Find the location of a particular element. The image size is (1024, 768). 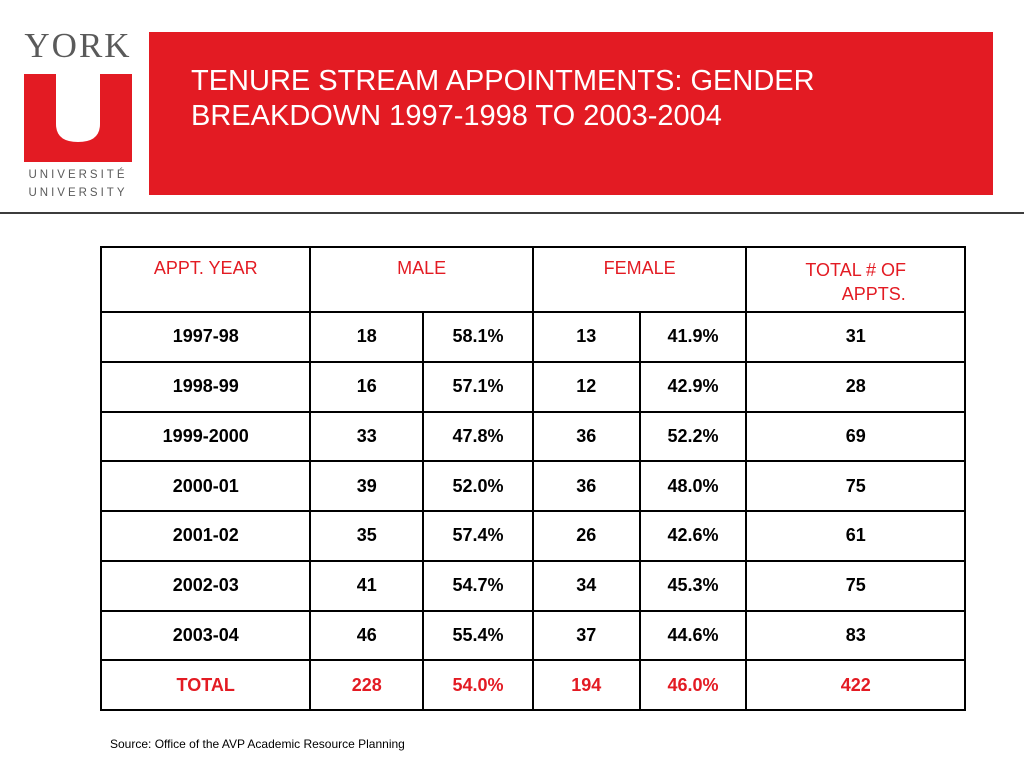

cell-female-count: 12 is located at coordinates (586, 386).